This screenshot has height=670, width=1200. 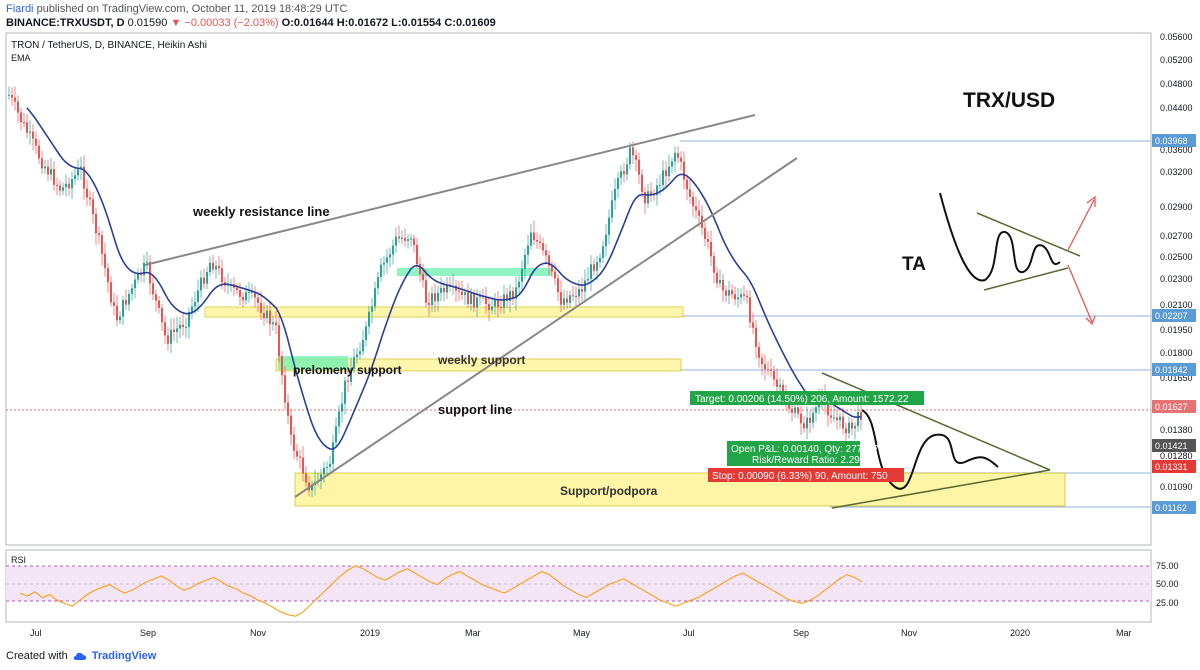 I want to click on author-name: Fiardi, so click(x=20, y=9).